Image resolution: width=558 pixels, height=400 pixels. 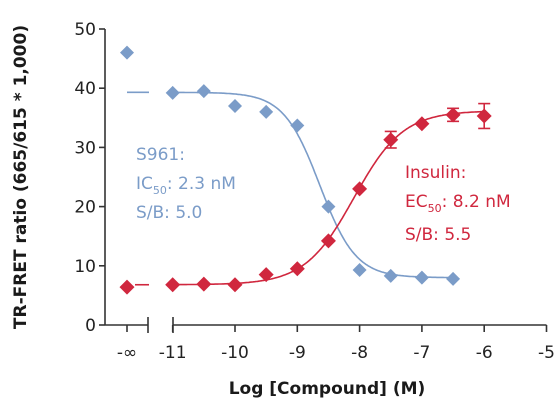 What do you see at coordinates (127, 353) in the screenshot?
I see `x-tick-label: -∞` at bounding box center [127, 353].